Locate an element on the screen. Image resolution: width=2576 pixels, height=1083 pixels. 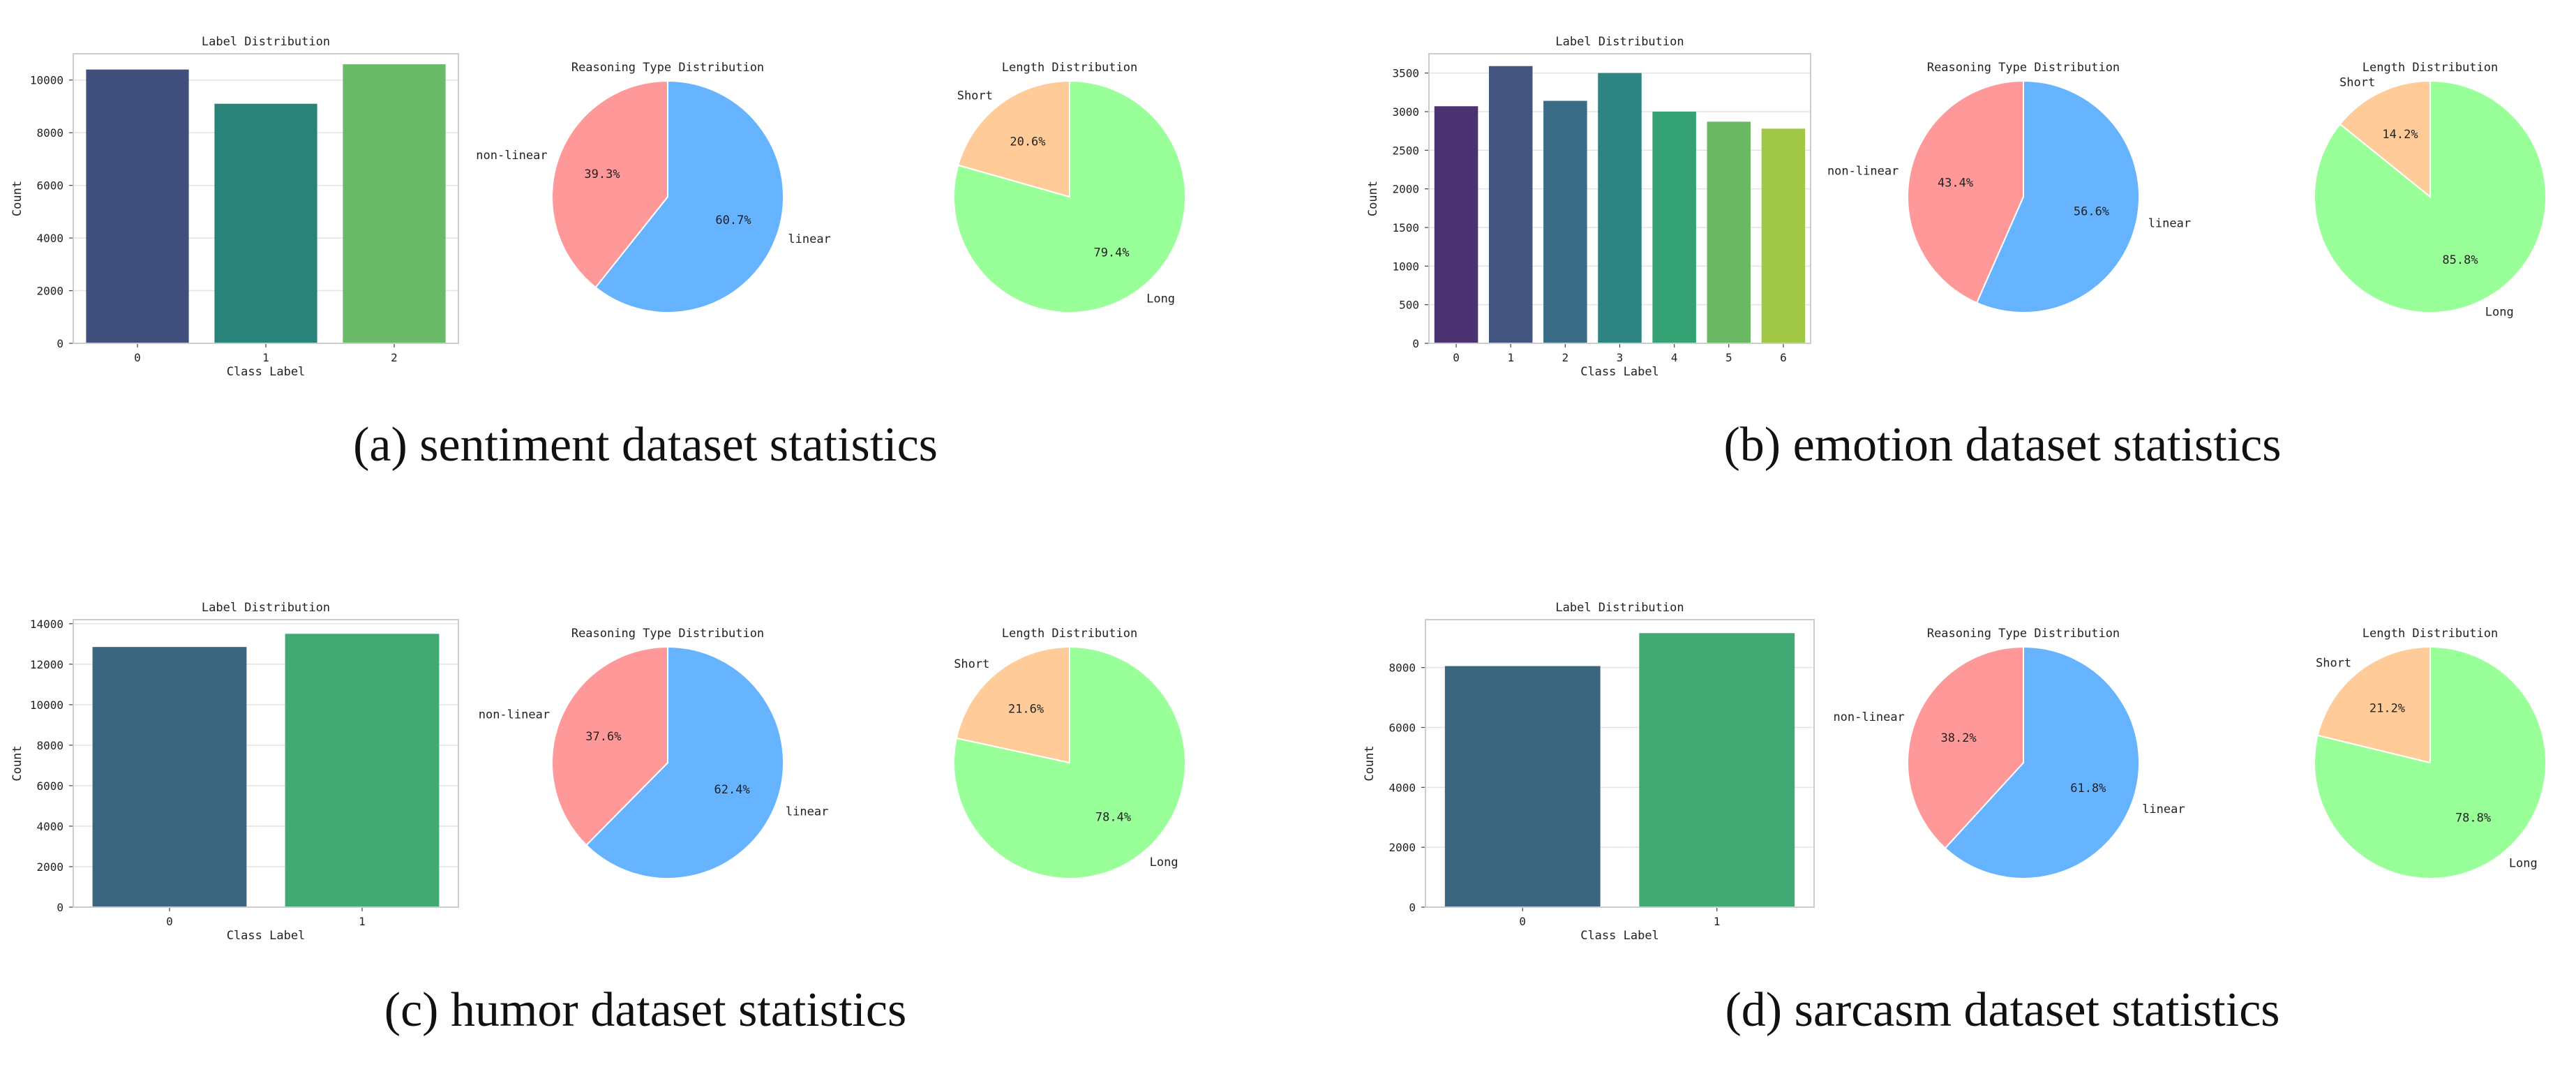
pie-pct-label: 39.3% is located at coordinates (602, 174).